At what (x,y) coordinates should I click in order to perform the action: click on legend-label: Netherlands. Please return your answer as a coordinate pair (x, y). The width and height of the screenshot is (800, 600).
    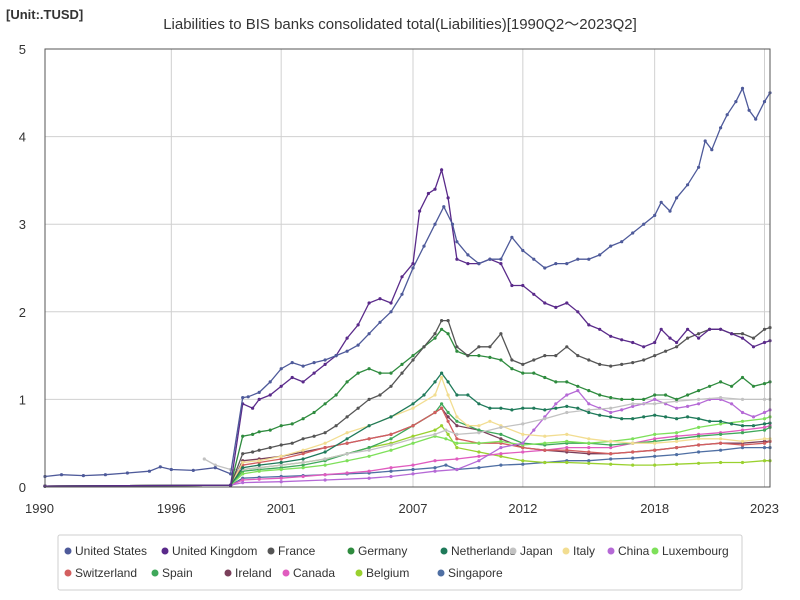
    Looking at the image, I should click on (483, 551).